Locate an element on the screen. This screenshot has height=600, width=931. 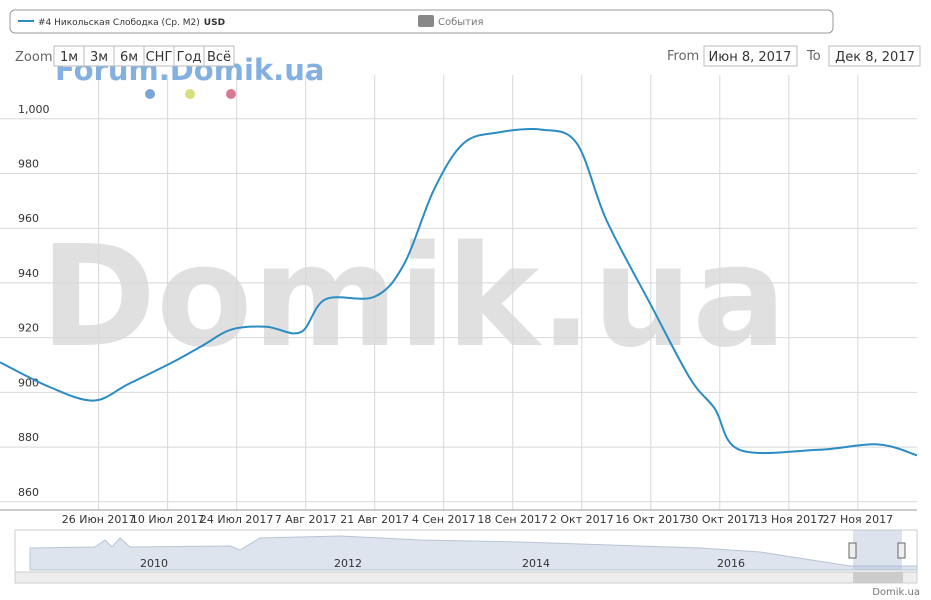
x-tick-label: 27 Ноя 2017 is located at coordinates (858, 519).